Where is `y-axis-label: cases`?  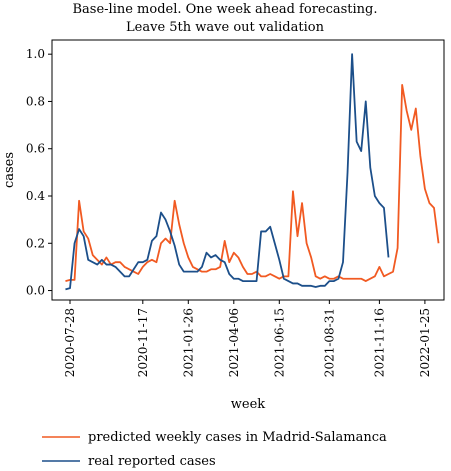 y-axis-label: cases is located at coordinates (9, 170).